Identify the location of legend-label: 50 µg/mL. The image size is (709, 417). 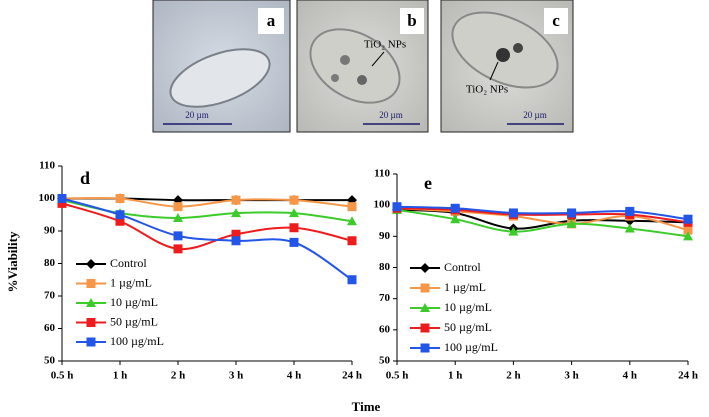
(468, 327).